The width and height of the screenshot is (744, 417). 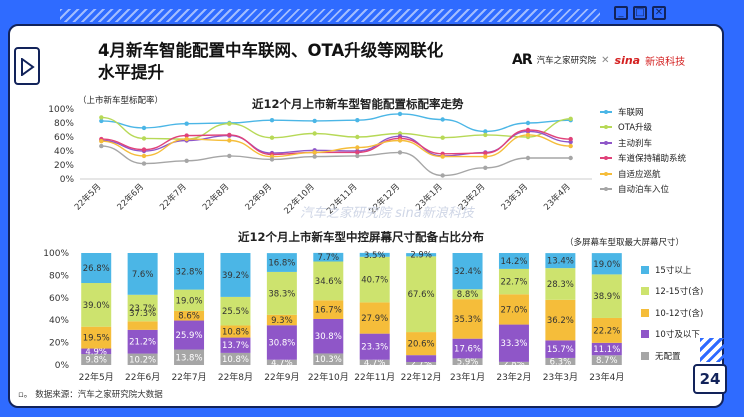 What do you see at coordinates (142, 377) in the screenshot?
I see `bar-x-tick-label: 22年6月` at bounding box center [142, 377].